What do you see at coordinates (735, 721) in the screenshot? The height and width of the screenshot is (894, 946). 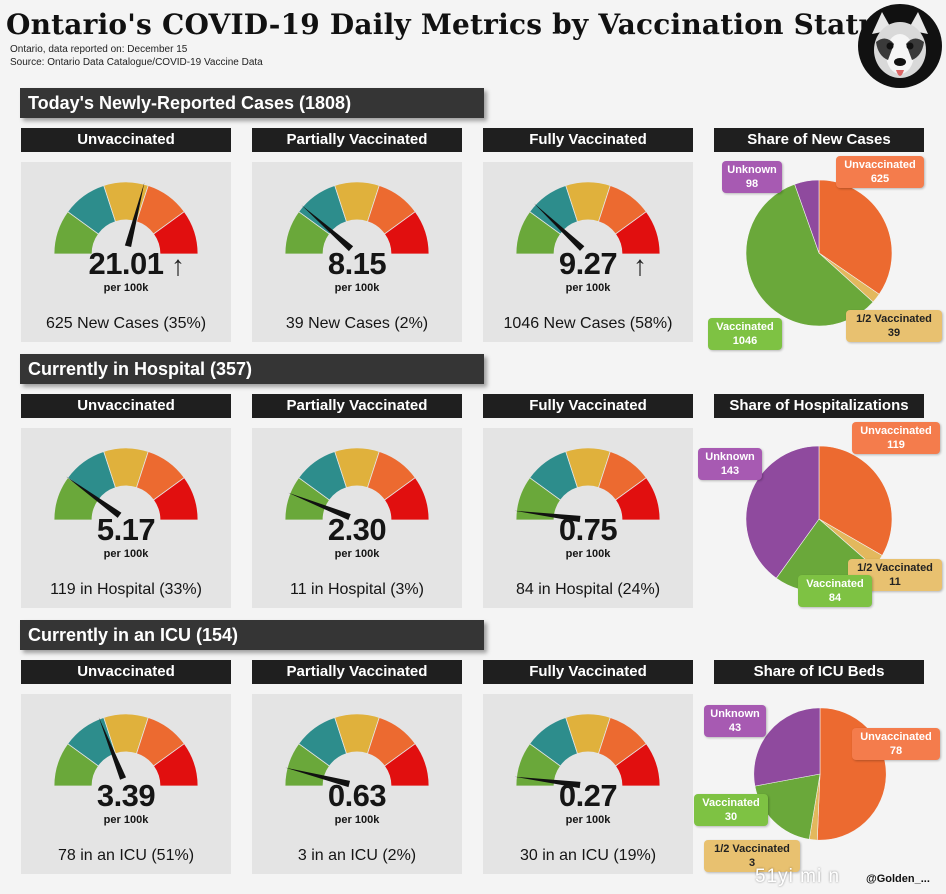 I see `callout-unknown: Unknown 43` at bounding box center [735, 721].